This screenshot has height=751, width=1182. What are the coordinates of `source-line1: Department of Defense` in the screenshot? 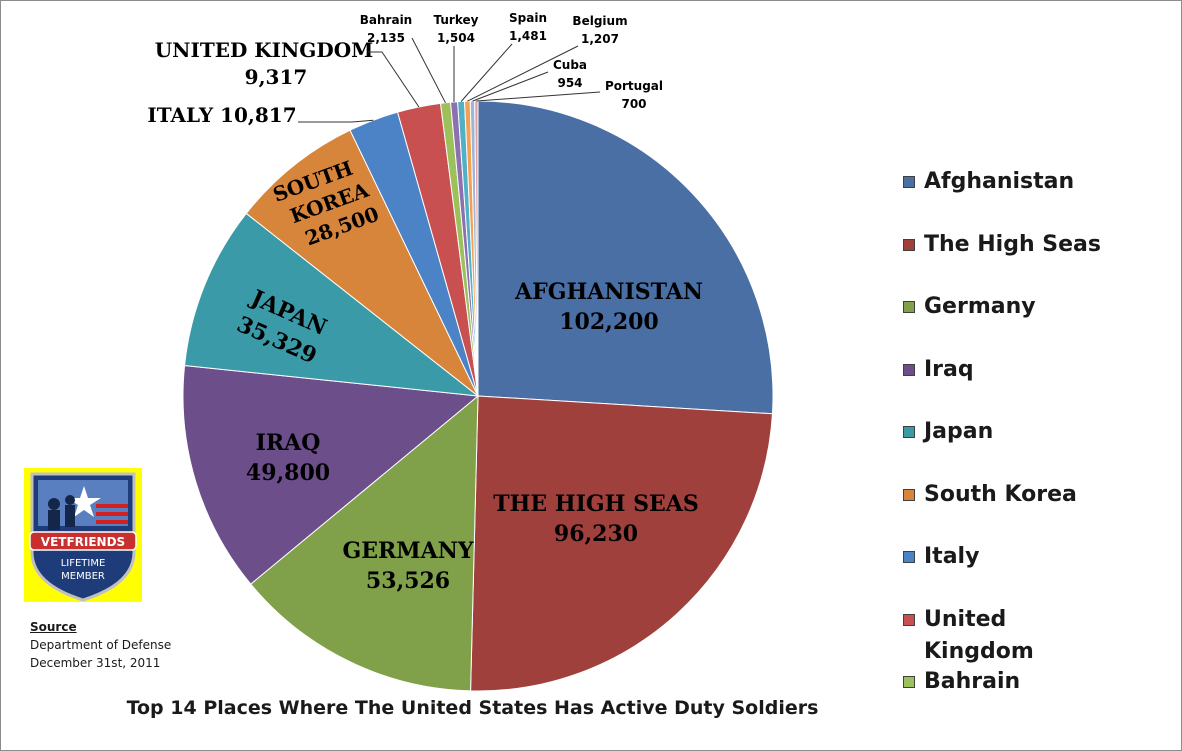 It's located at (101, 645).